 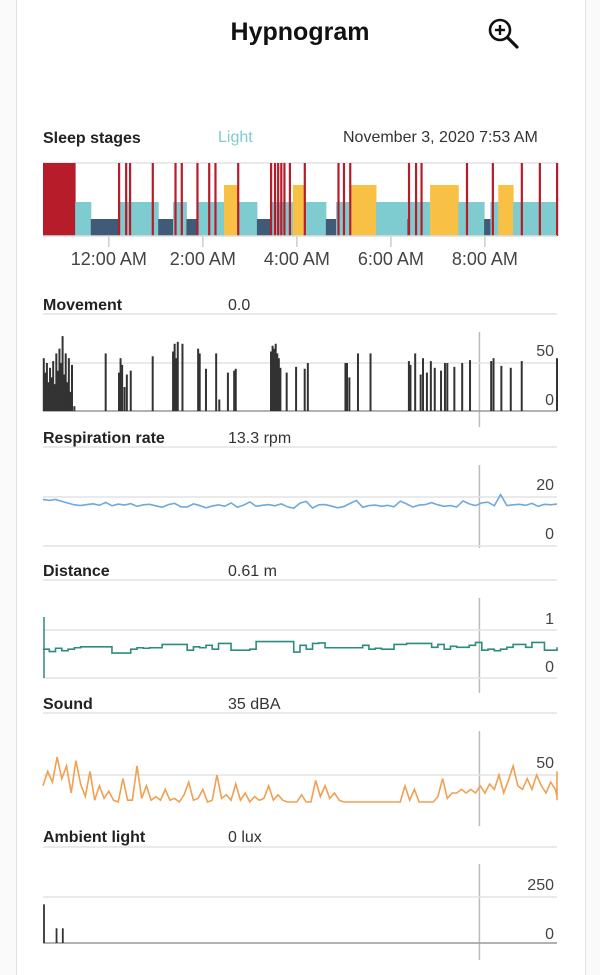 What do you see at coordinates (300, 780) in the screenshot?
I see `sound-line` at bounding box center [300, 780].